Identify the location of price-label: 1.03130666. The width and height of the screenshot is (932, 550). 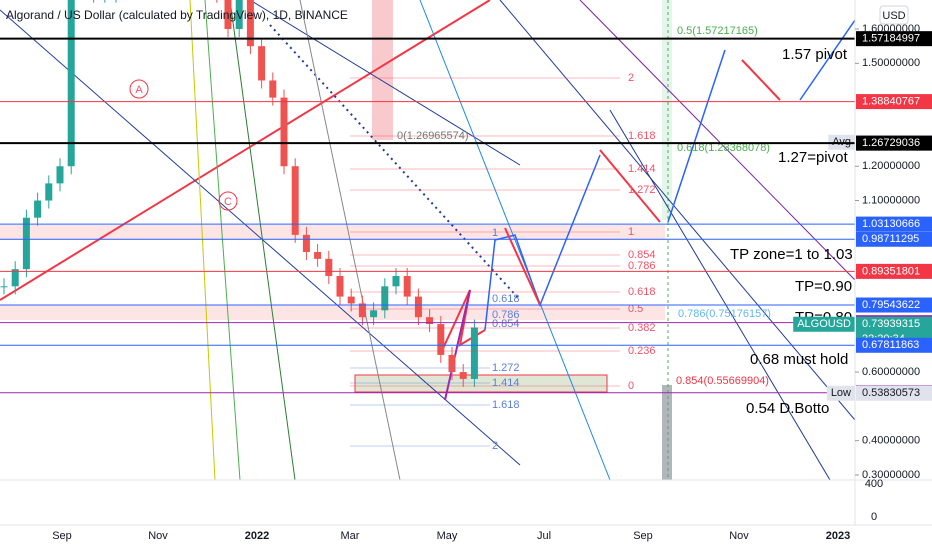
(891, 224).